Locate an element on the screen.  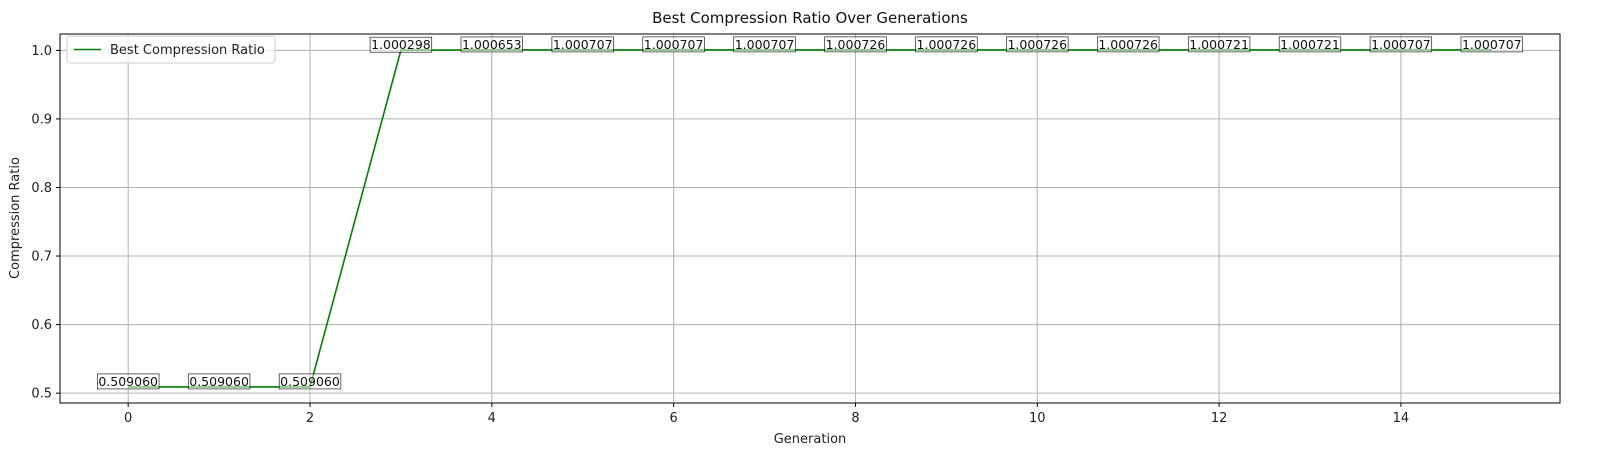
x-tick-label: 2 is located at coordinates (310, 418).